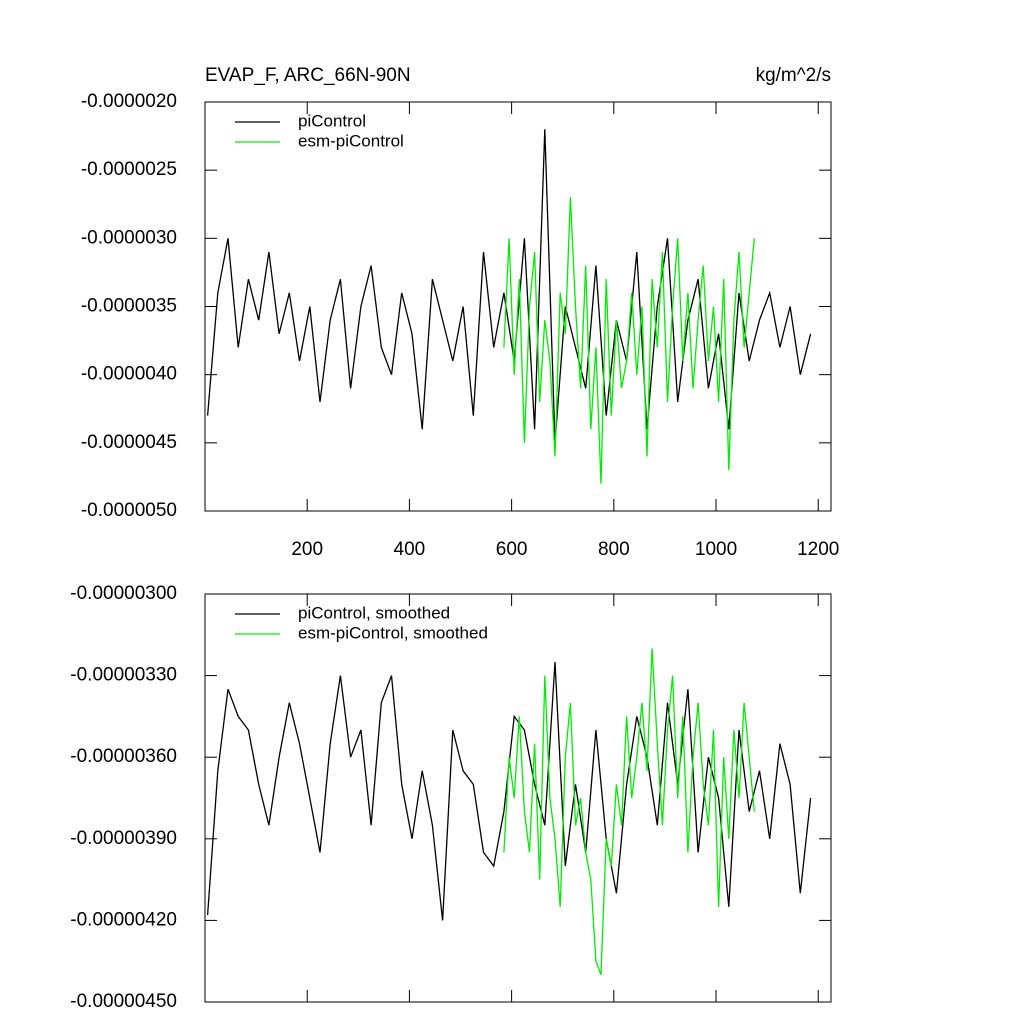 The image size is (1024, 1024). What do you see at coordinates (512, 549) in the screenshot?
I see `x-tick-label: 600` at bounding box center [512, 549].